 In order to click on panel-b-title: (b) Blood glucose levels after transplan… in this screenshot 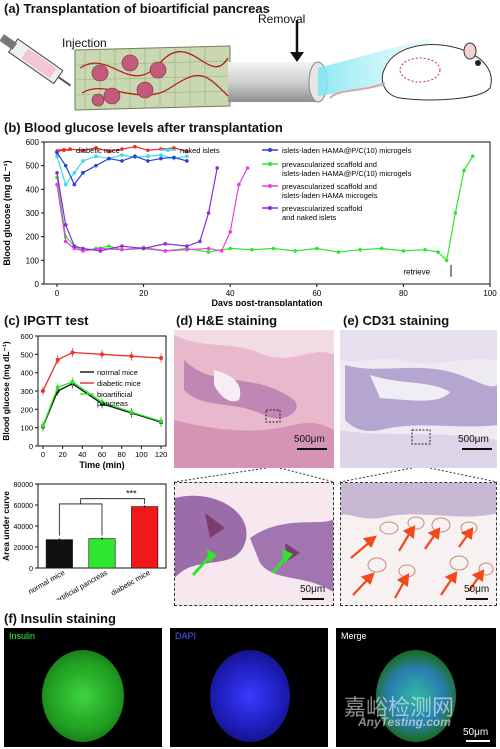, I will do `click(143, 127)`.